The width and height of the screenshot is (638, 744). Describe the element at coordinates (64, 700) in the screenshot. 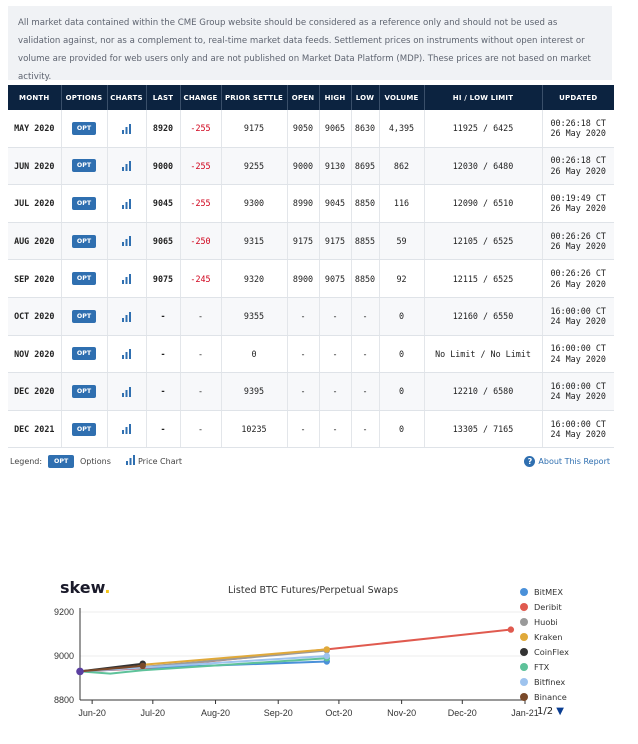

I see `y-tick-label: 8800` at that location.